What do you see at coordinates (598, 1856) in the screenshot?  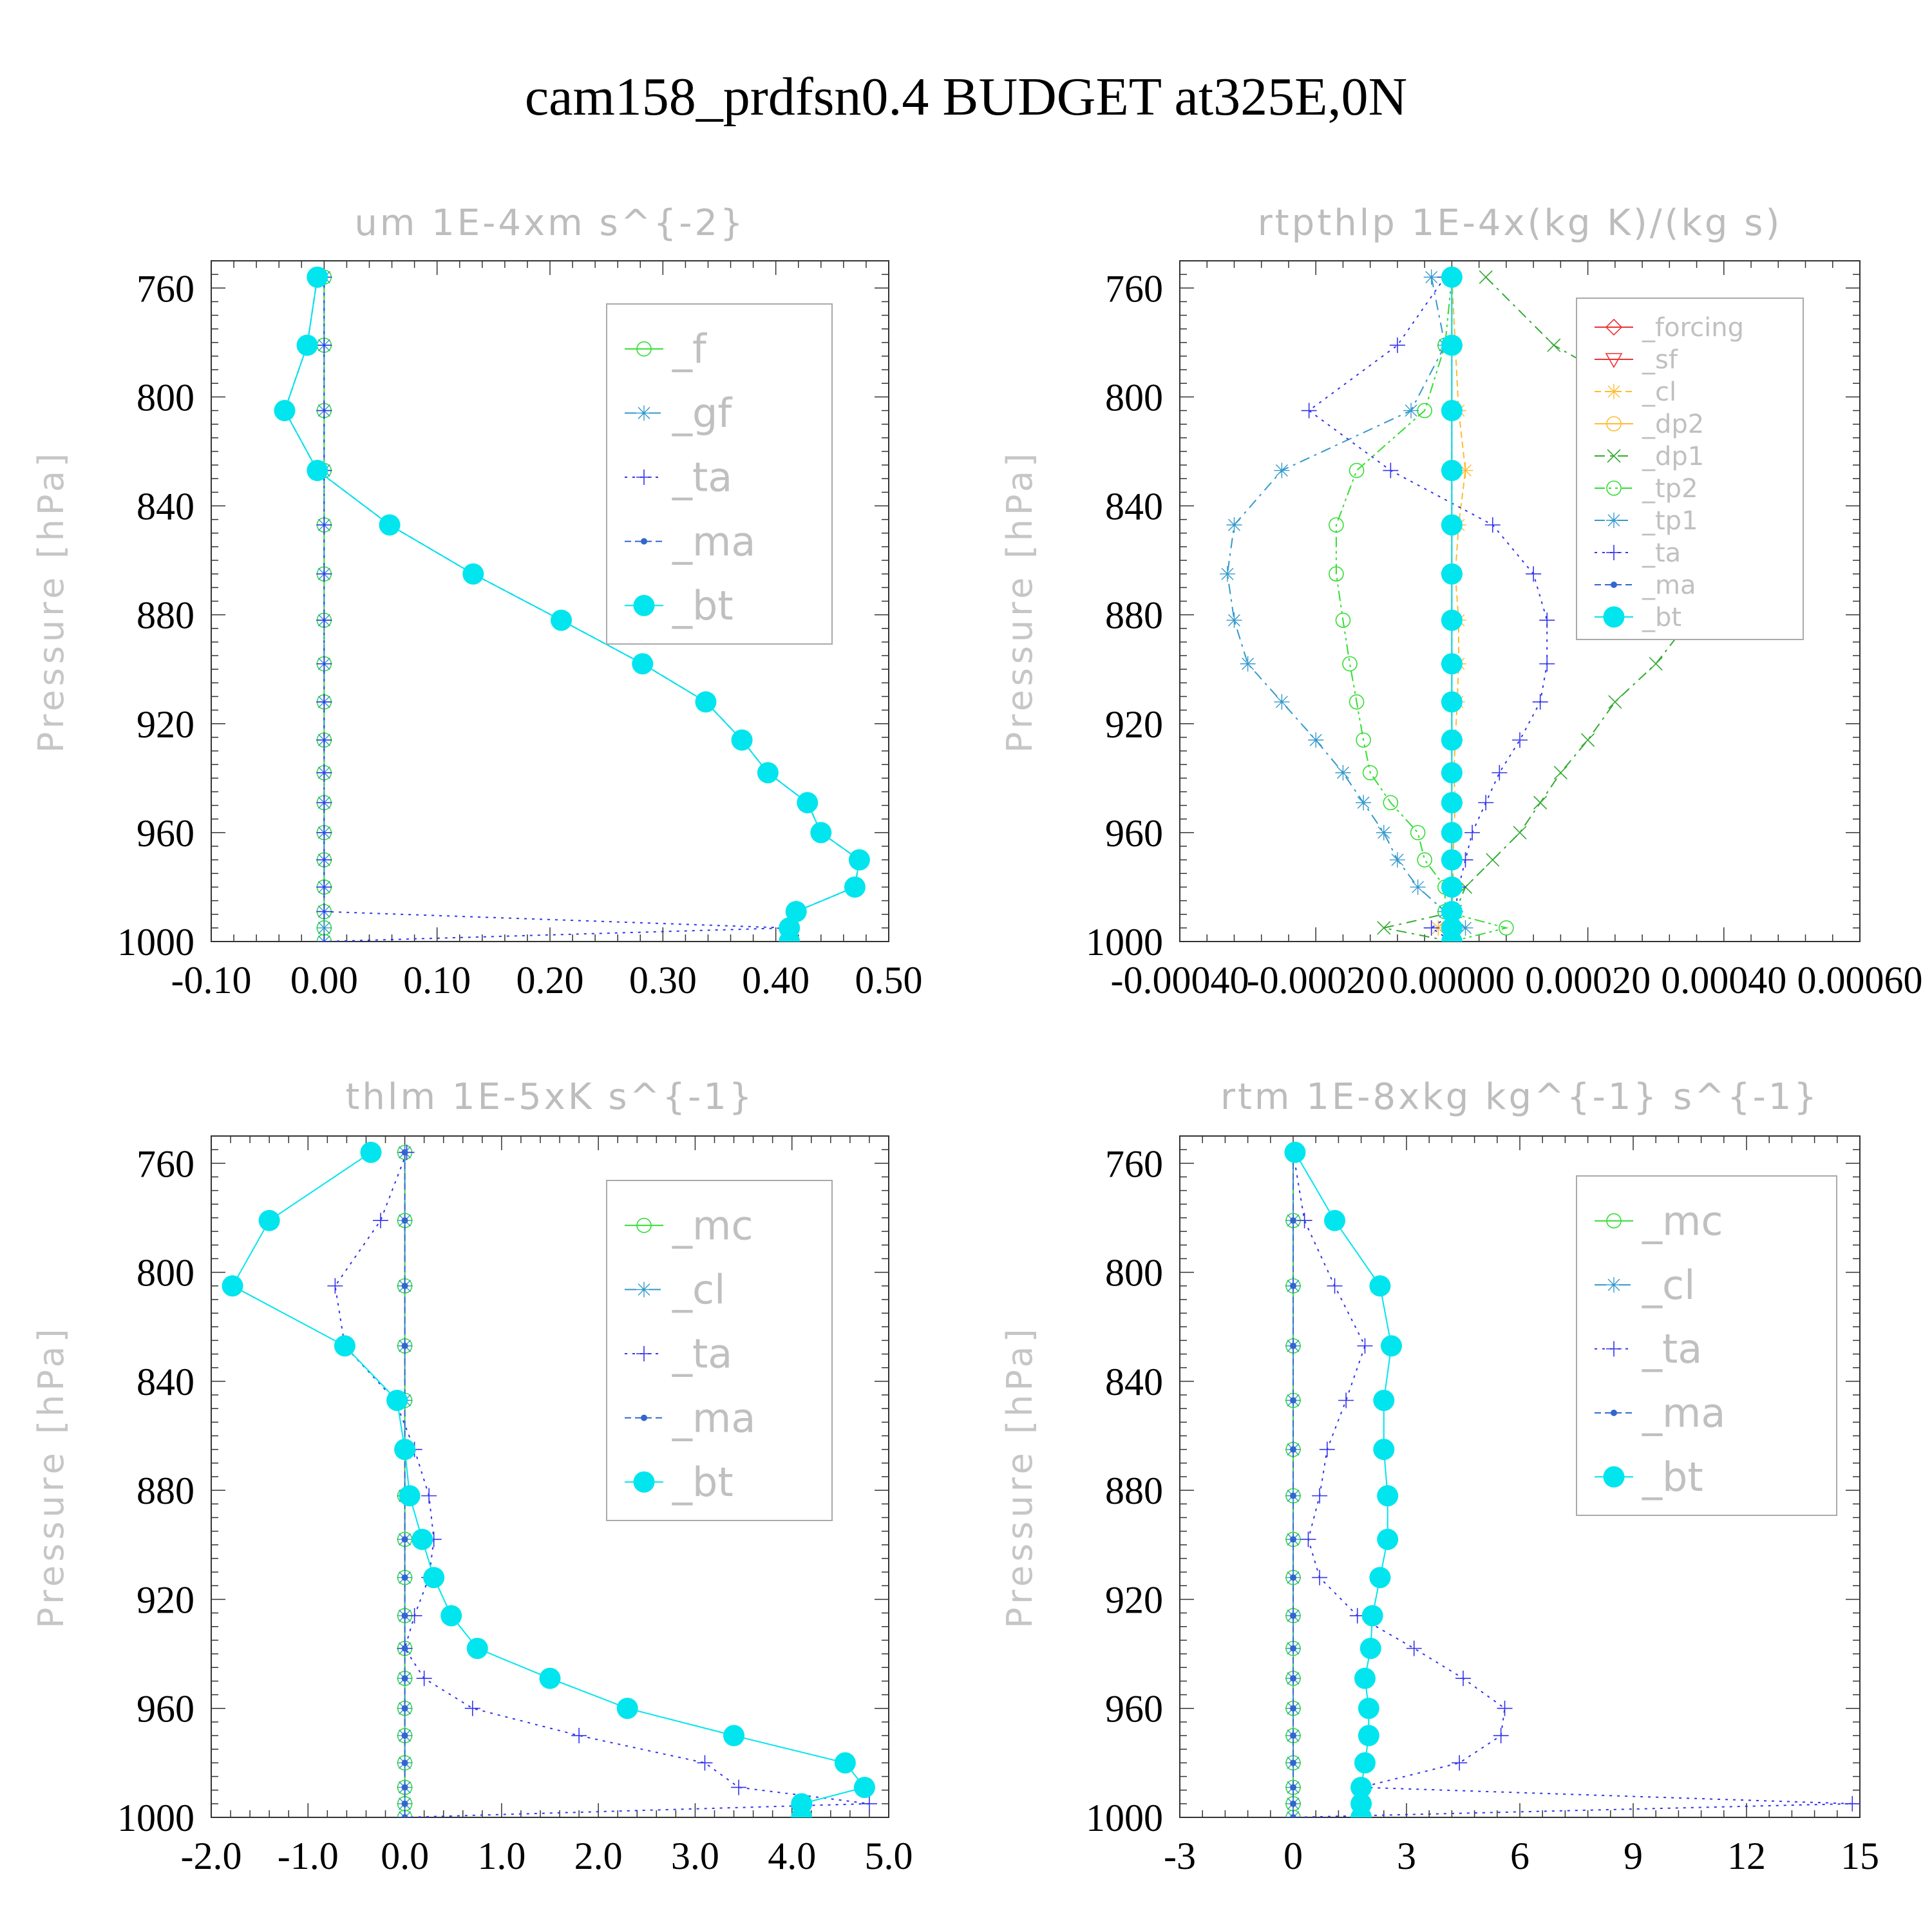 I see `x-tick-label: 2.0` at bounding box center [598, 1856].